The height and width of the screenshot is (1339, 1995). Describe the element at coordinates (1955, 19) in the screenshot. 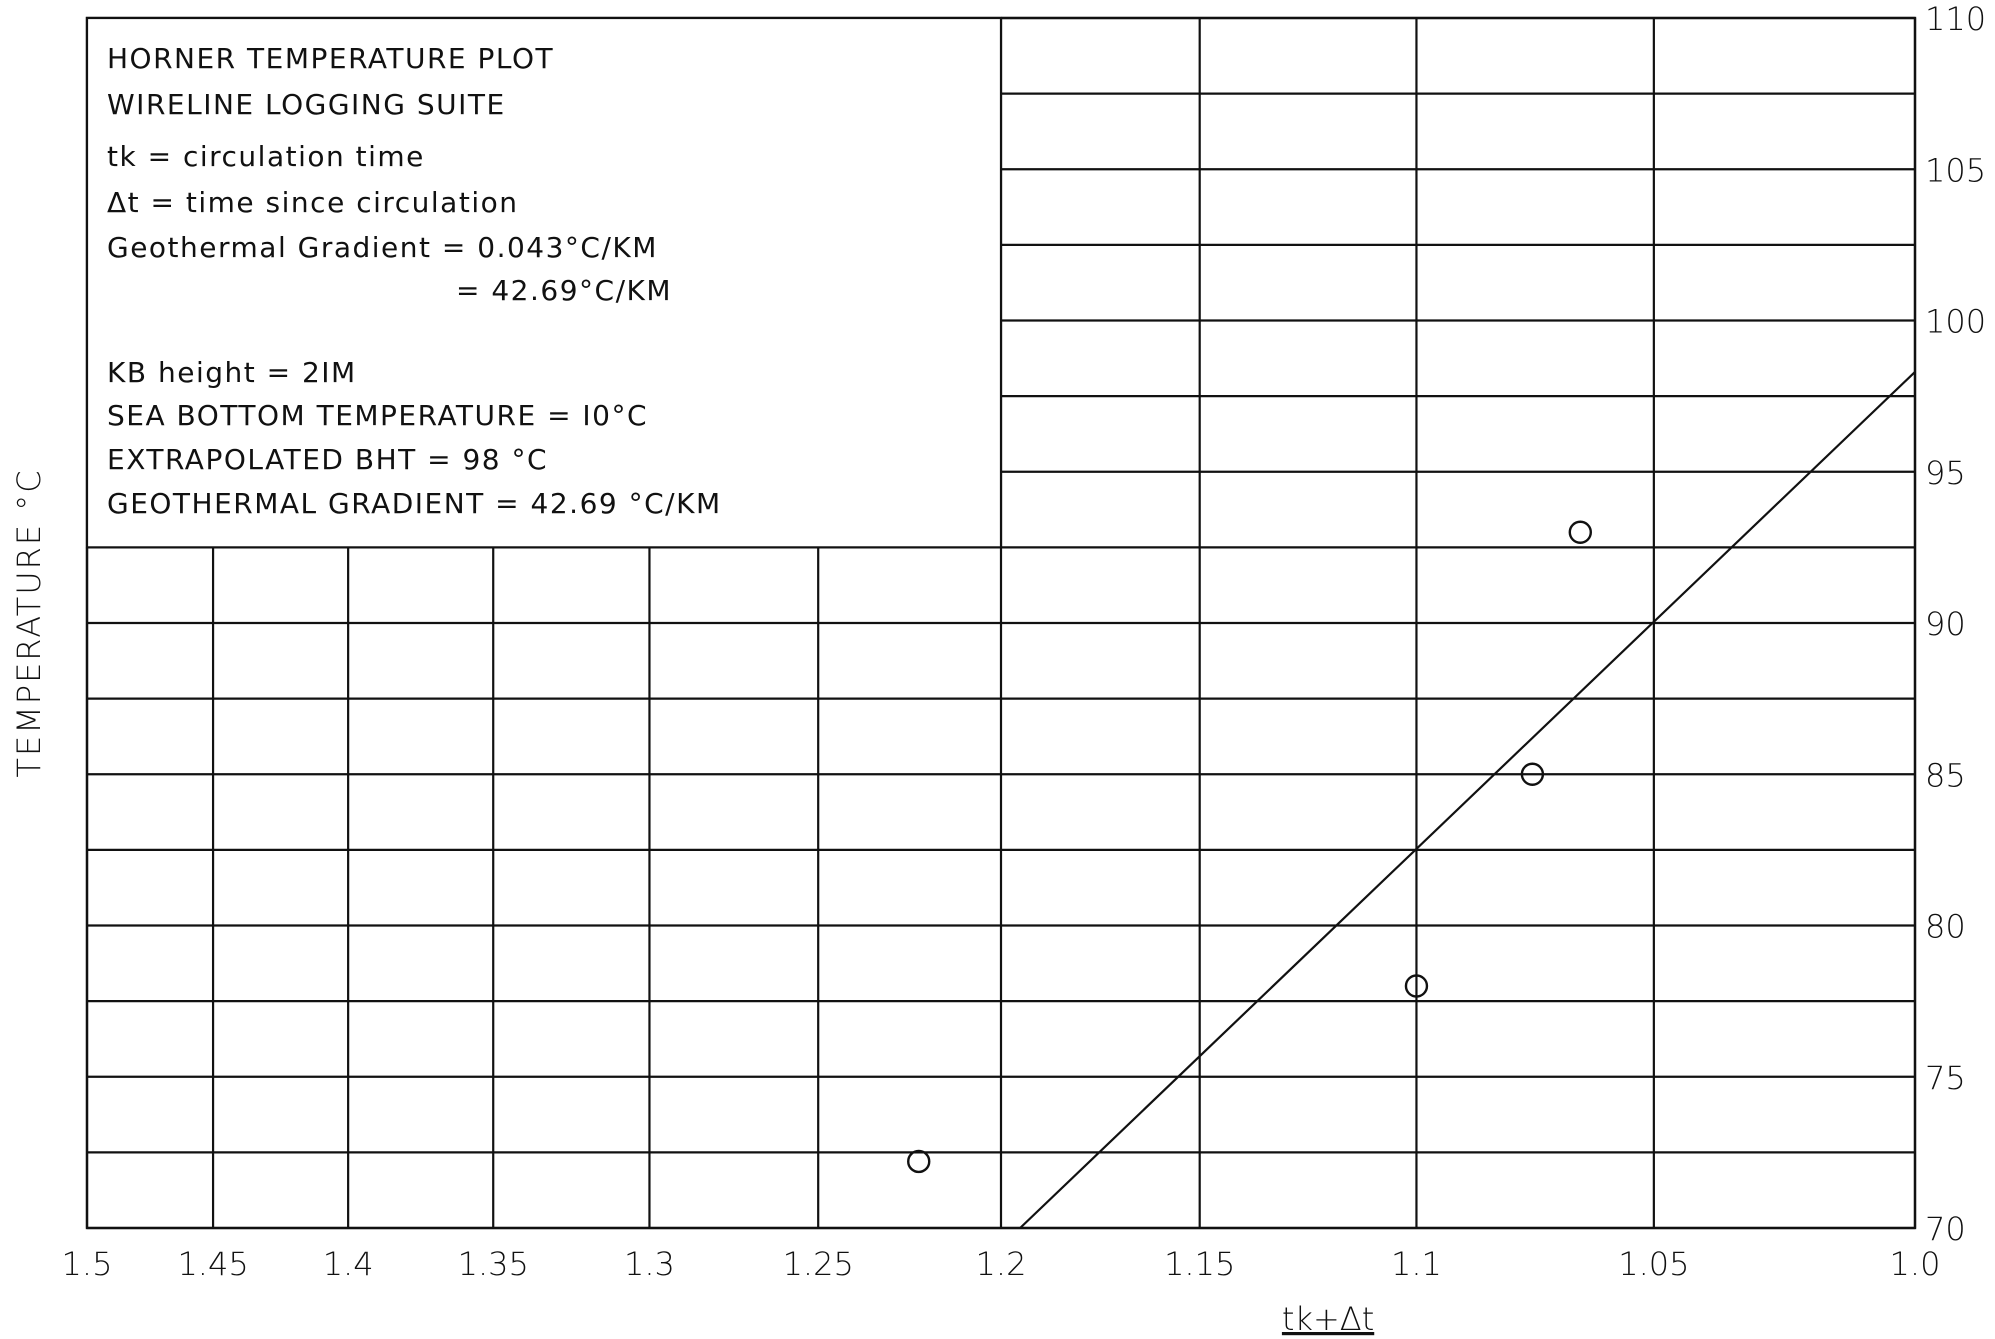

I see `y-tick-label: 110` at that location.